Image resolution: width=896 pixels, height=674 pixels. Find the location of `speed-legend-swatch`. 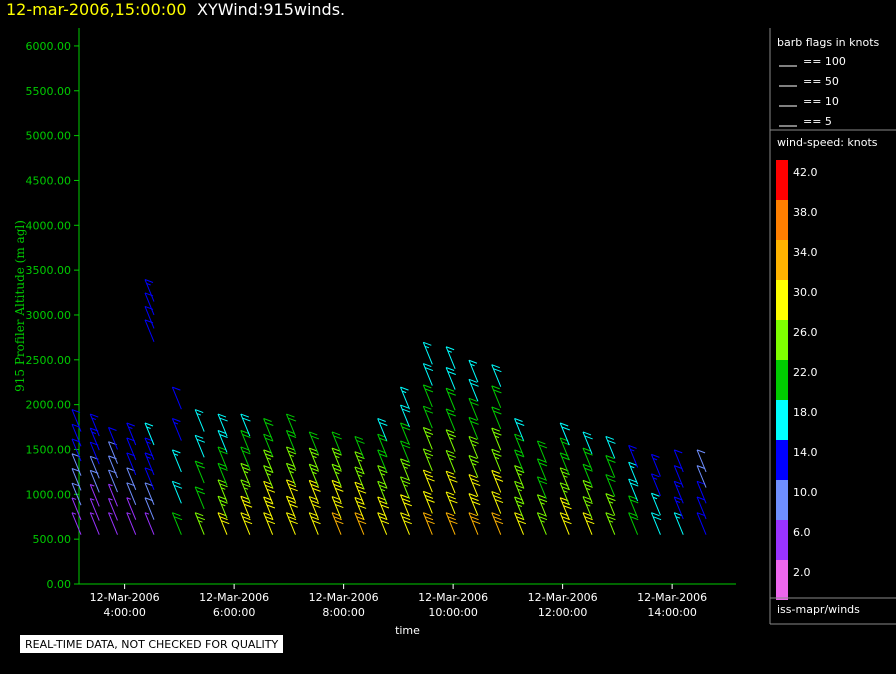

speed-legend-swatch is located at coordinates (782, 460).